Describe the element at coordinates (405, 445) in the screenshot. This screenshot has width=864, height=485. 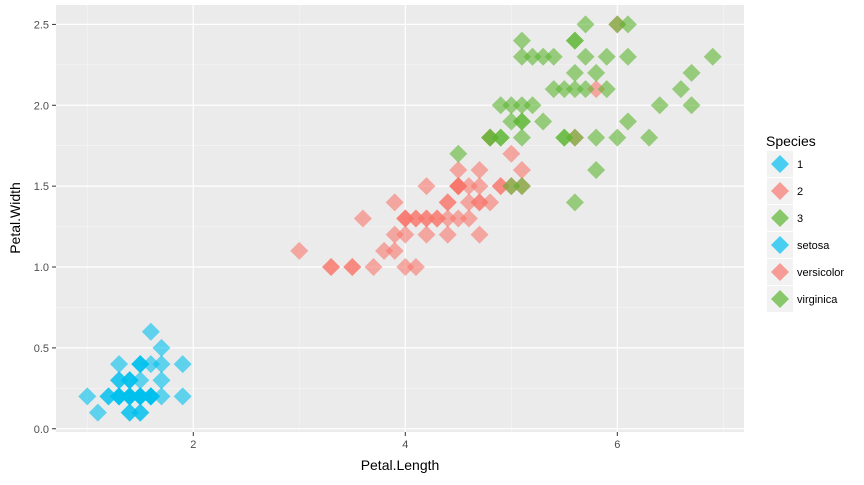
I see `x-tick-label: 4` at that location.